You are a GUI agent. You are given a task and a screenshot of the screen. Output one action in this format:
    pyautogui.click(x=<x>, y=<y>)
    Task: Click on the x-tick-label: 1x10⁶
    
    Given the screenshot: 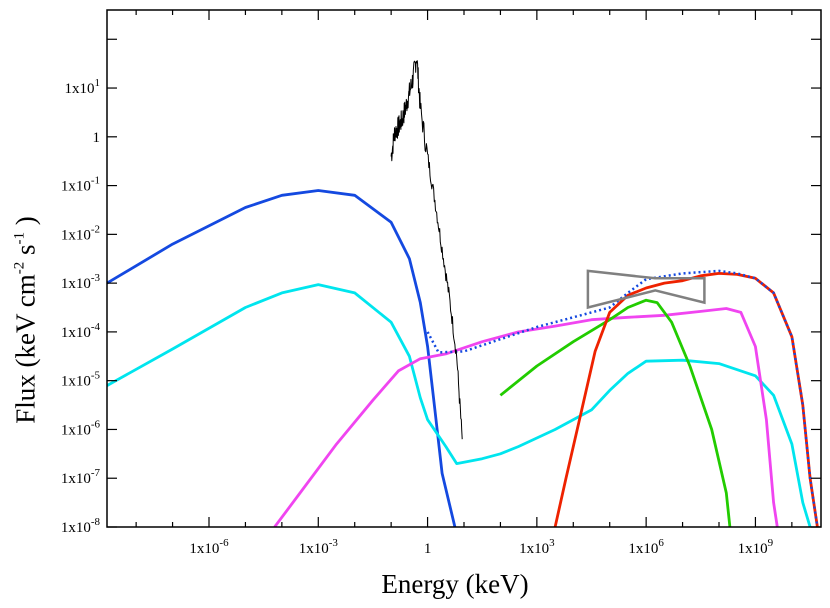 What is the action you would take?
    pyautogui.click(x=646, y=547)
    